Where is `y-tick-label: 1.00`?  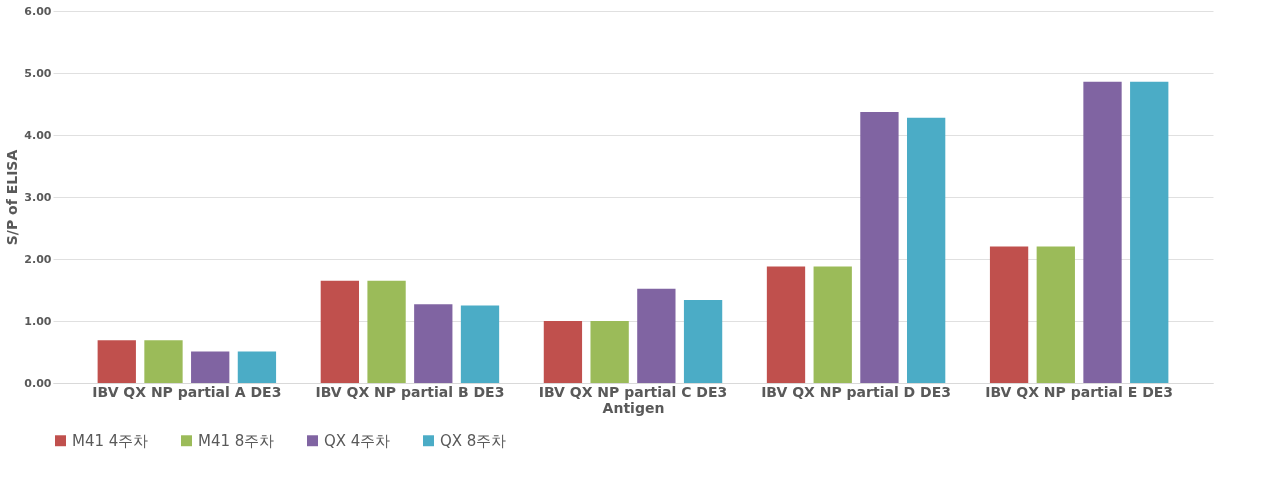
y-tick-label: 1.00 is located at coordinates (38, 321).